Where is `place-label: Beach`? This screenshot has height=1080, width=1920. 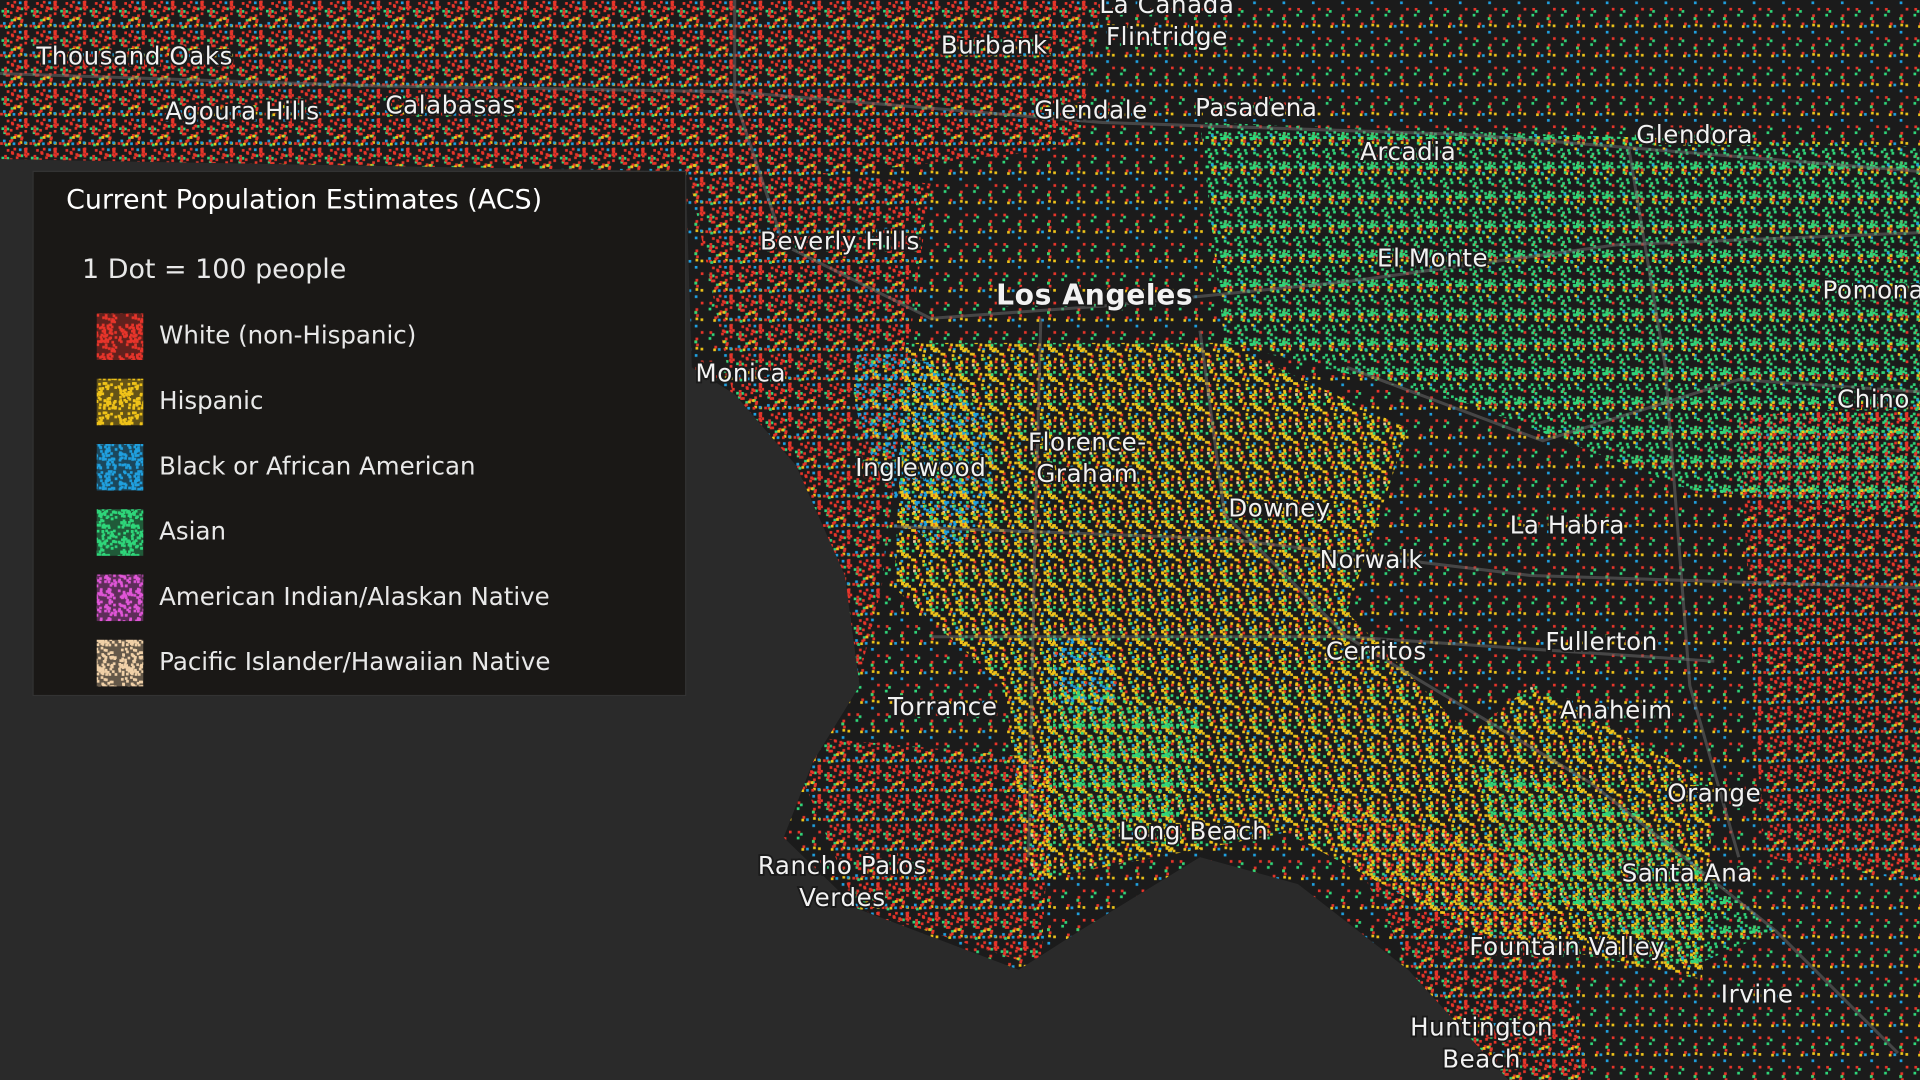
place-label: Beach is located at coordinates (1481, 1058).